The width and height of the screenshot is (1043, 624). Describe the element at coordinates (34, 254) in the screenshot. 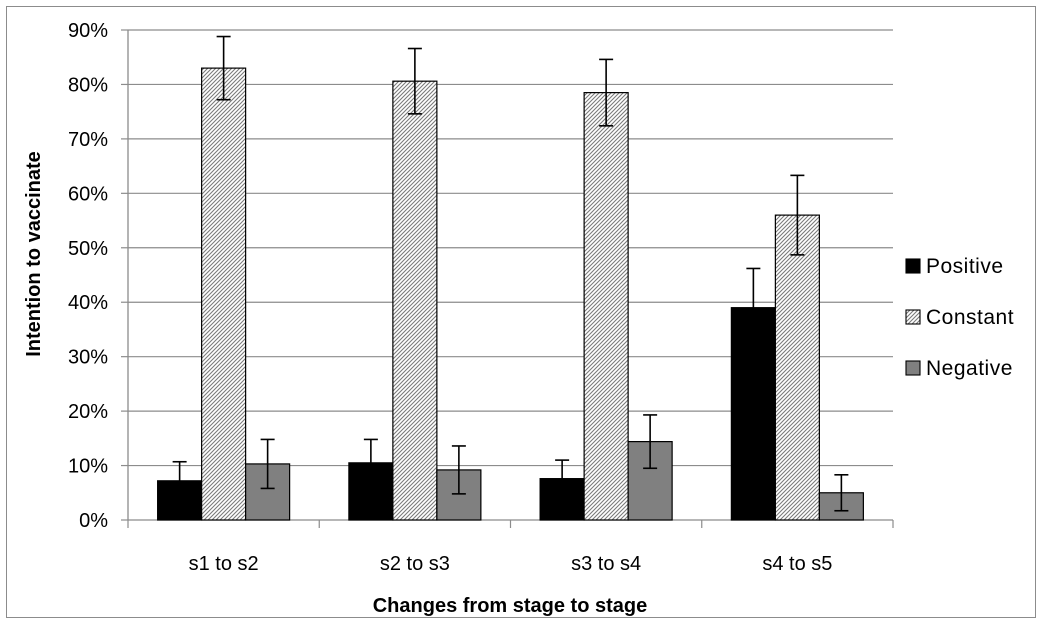

I see `y-axis-title: Intention to vaccinate` at that location.